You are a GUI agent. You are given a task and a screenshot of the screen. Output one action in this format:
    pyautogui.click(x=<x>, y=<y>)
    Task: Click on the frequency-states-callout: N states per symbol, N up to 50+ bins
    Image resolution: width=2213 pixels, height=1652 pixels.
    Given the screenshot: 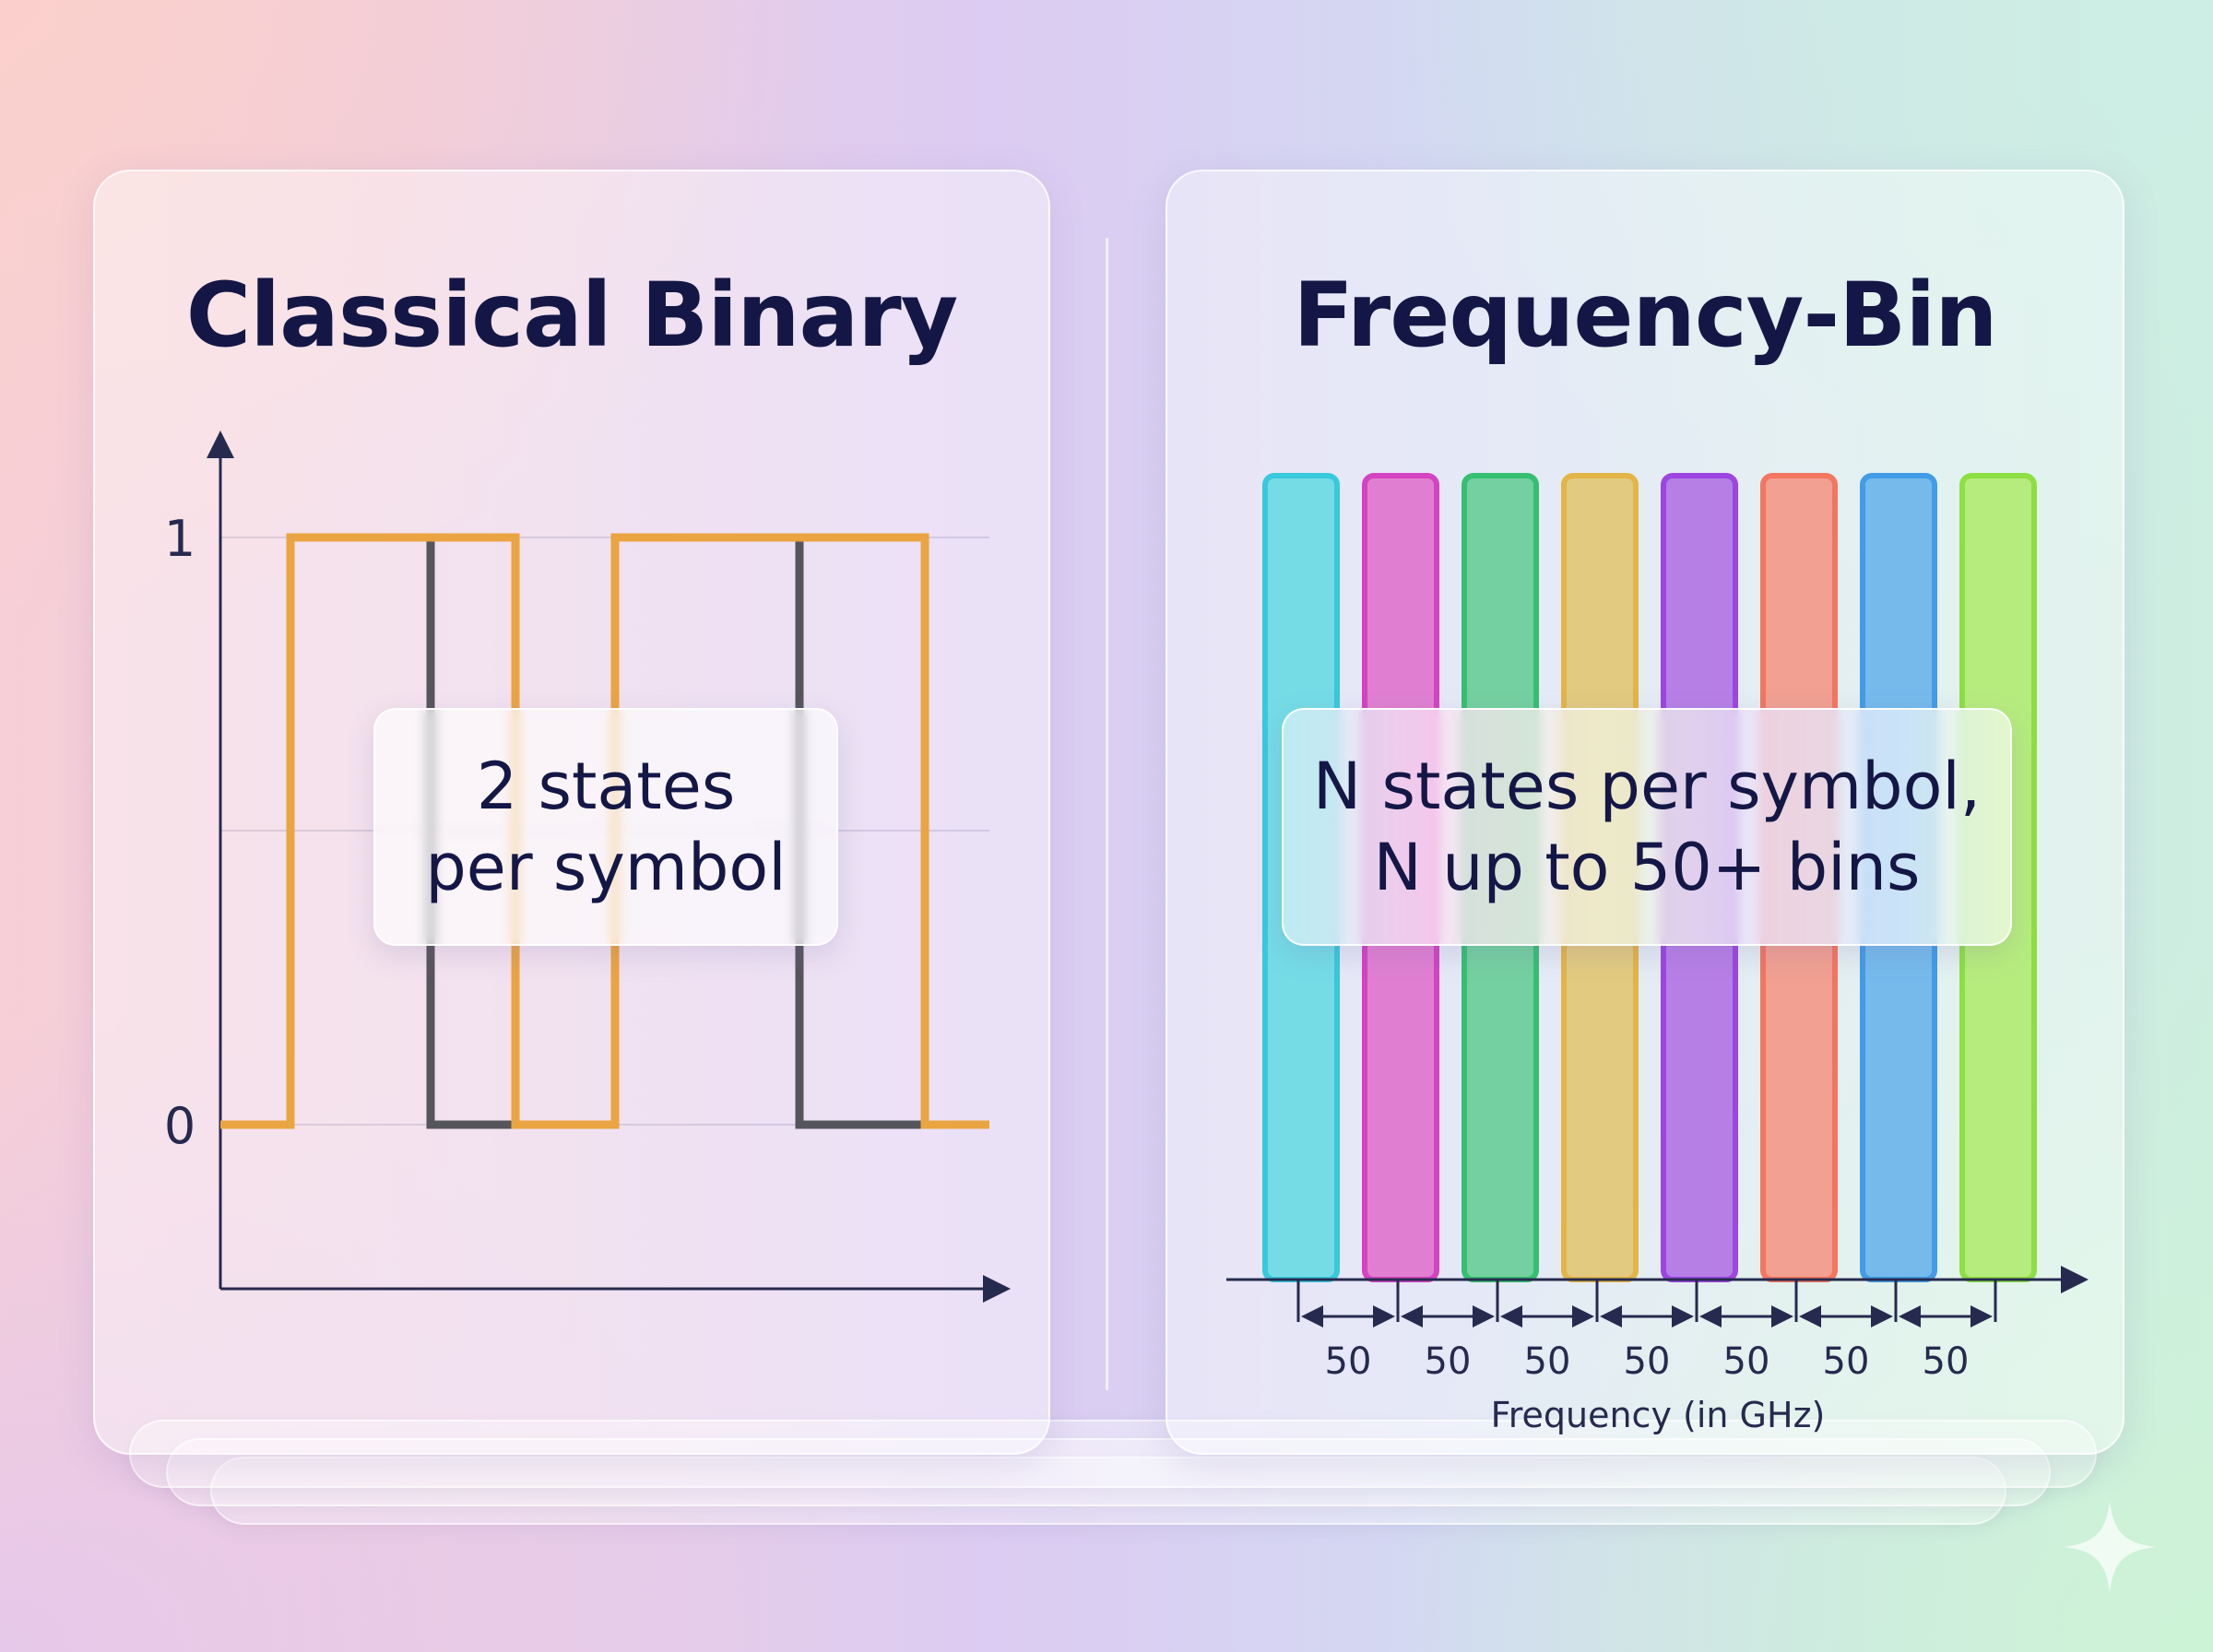 What is the action you would take?
    pyautogui.click(x=1647, y=827)
    